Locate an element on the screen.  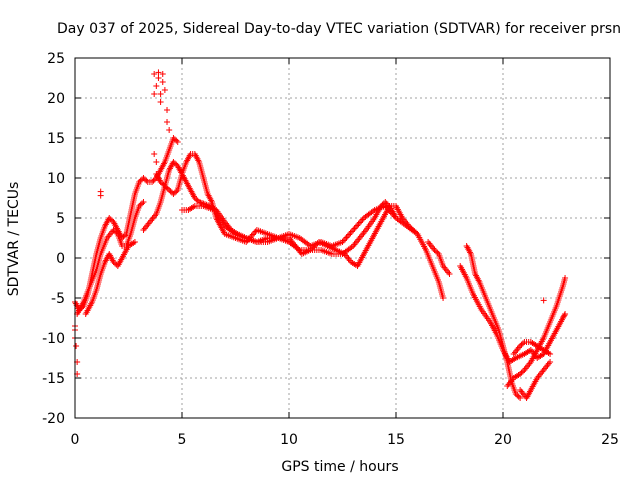
y-tick-label: 25 is located at coordinates (56, 59).